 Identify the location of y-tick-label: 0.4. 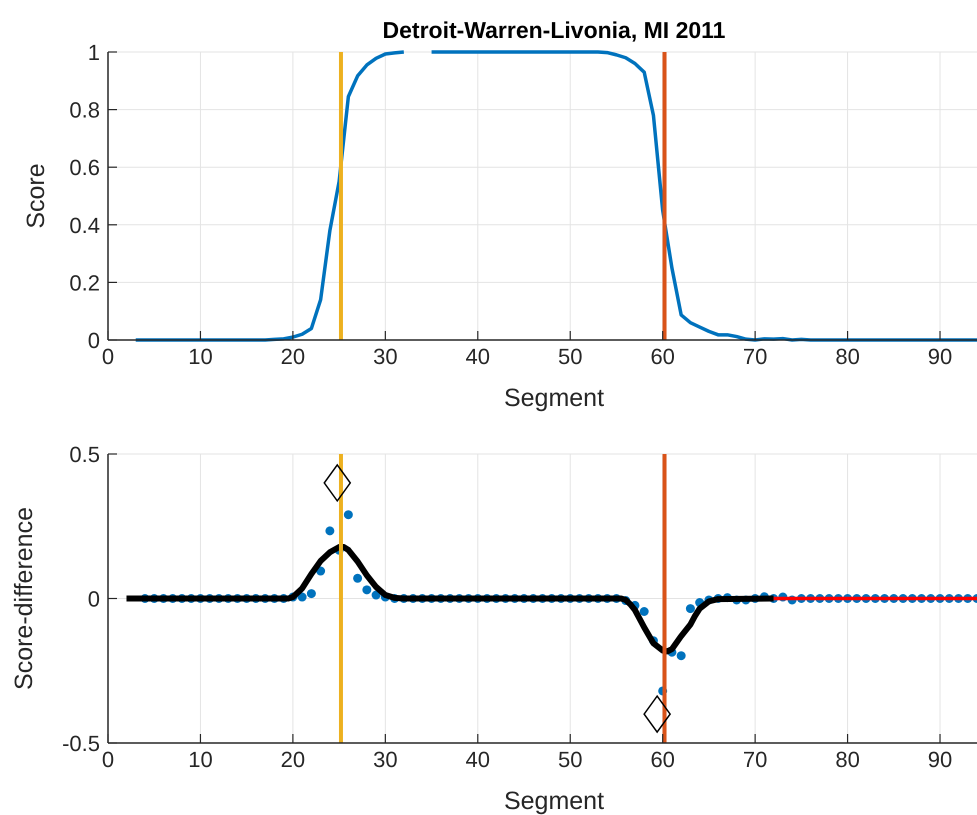
(84, 225).